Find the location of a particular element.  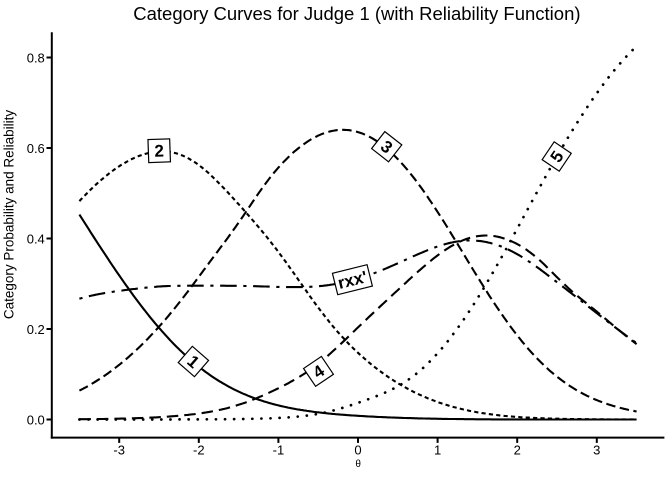

svg-text: 0.8 is located at coordinates (36, 58).